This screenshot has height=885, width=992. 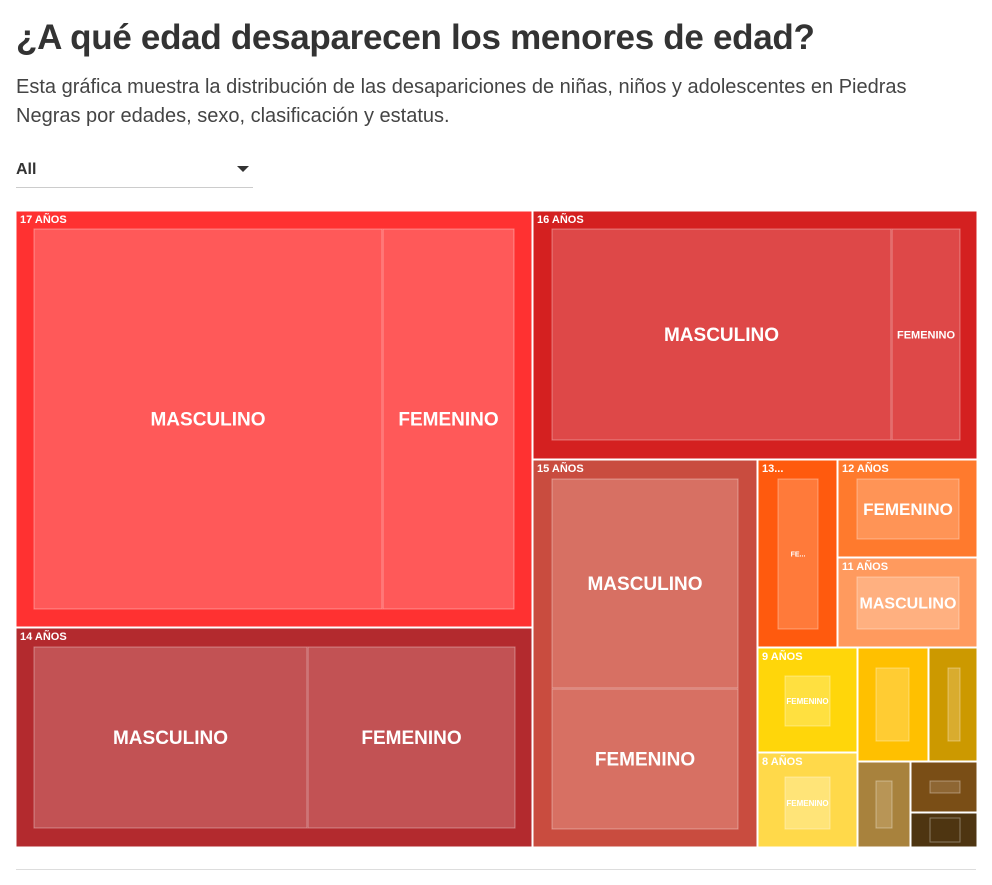 I want to click on filter-selected-value: All, so click(x=26, y=169).